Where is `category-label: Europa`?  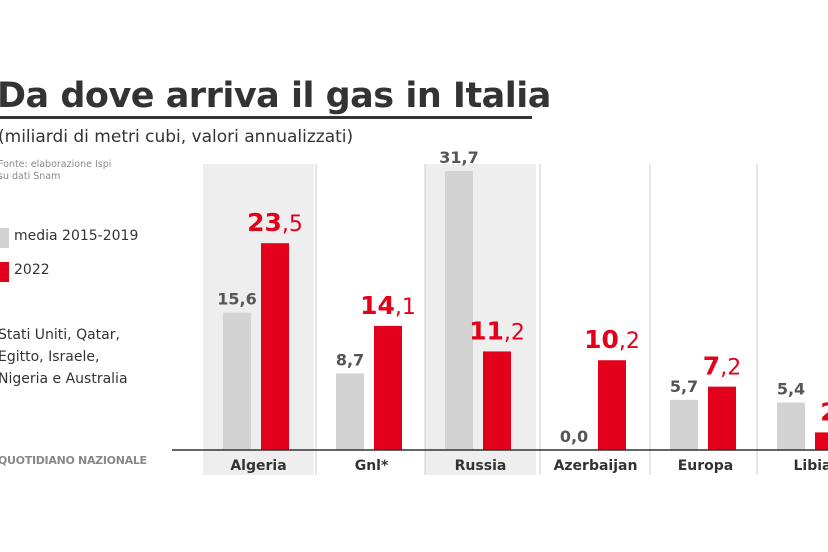
category-label: Europa is located at coordinates (706, 466).